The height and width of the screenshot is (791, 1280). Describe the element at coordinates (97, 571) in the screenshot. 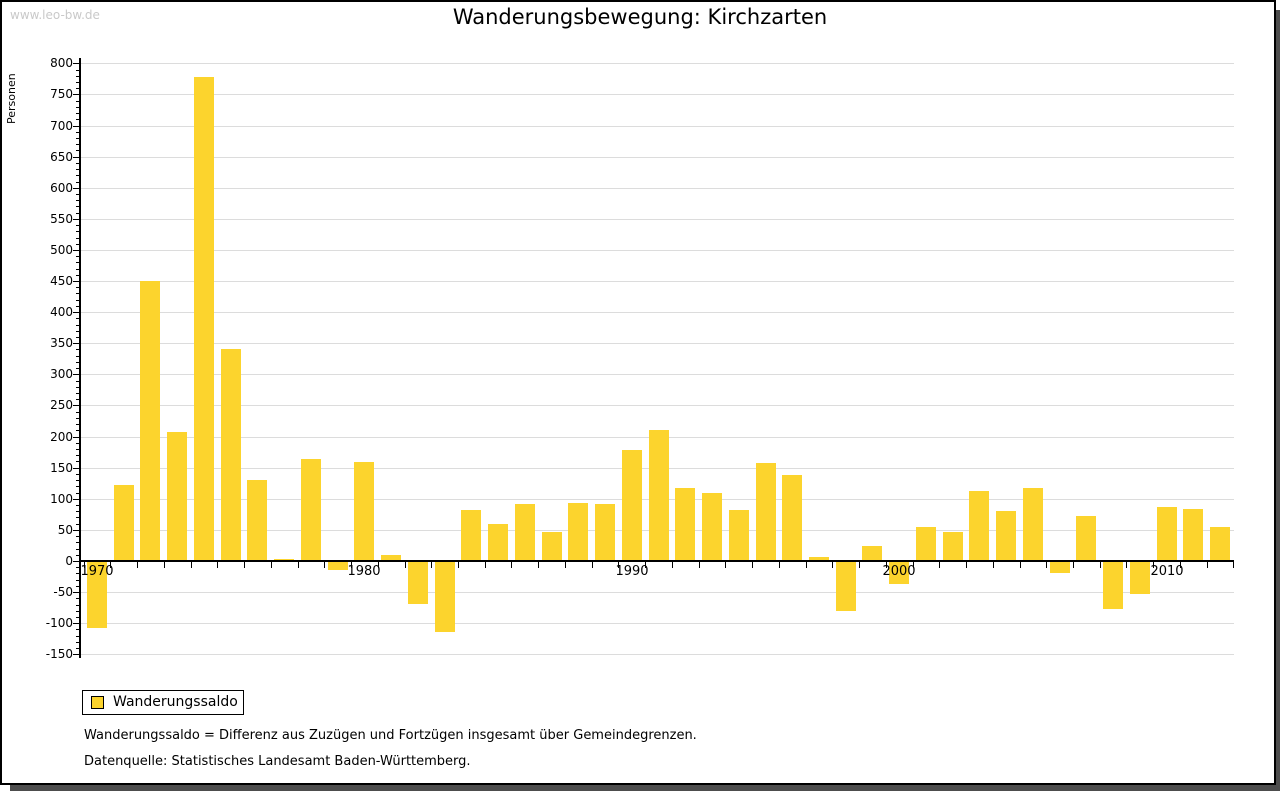

I see `x-tick-label: 1970` at that location.